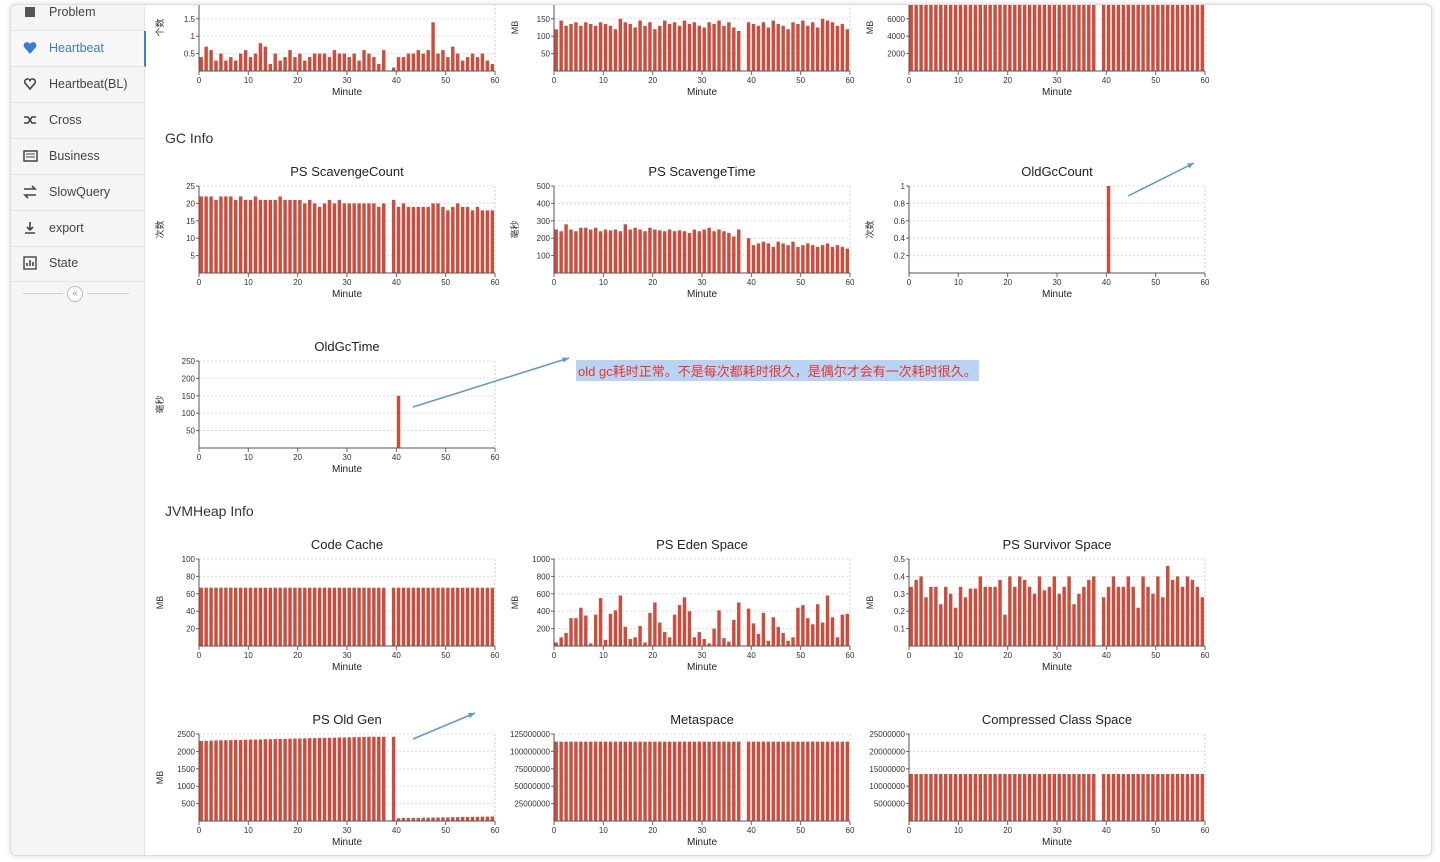 The height and width of the screenshot is (862, 1440). Describe the element at coordinates (900, 576) in the screenshot. I see `y-tick-label: 0.4` at that location.